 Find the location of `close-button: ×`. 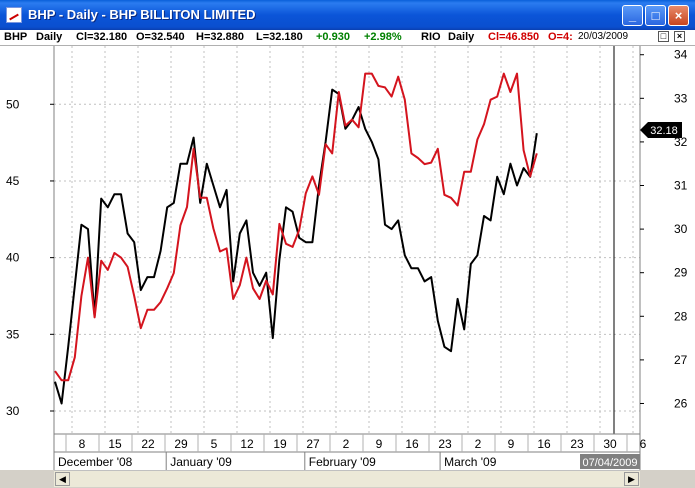

close-button: × is located at coordinates (678, 15).